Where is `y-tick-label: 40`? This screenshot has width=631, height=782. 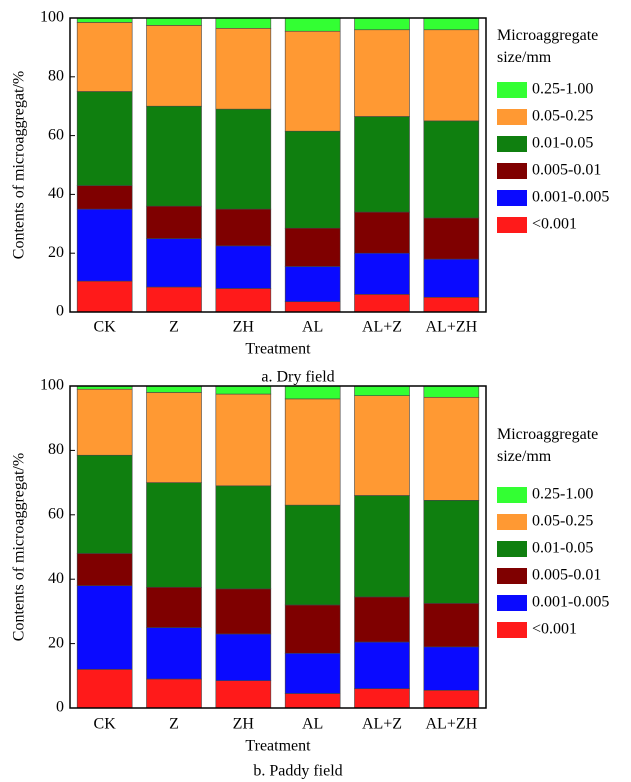 y-tick-label: 40 is located at coordinates (56, 578).